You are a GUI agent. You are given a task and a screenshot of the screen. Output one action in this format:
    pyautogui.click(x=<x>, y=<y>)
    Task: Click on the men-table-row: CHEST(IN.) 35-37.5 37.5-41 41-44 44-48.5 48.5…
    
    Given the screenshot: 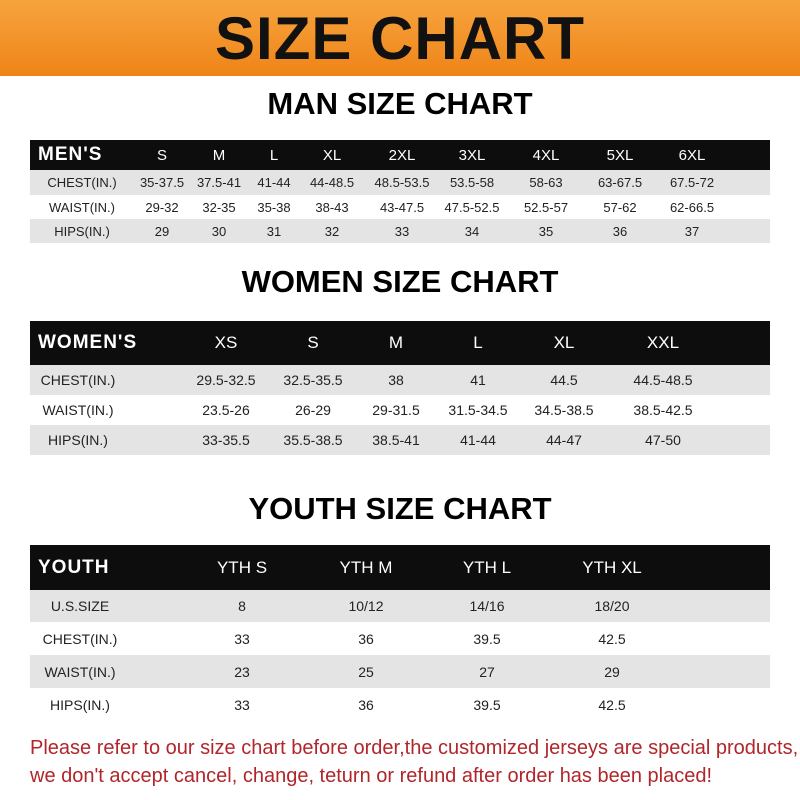 What is the action you would take?
    pyautogui.click(x=400, y=182)
    